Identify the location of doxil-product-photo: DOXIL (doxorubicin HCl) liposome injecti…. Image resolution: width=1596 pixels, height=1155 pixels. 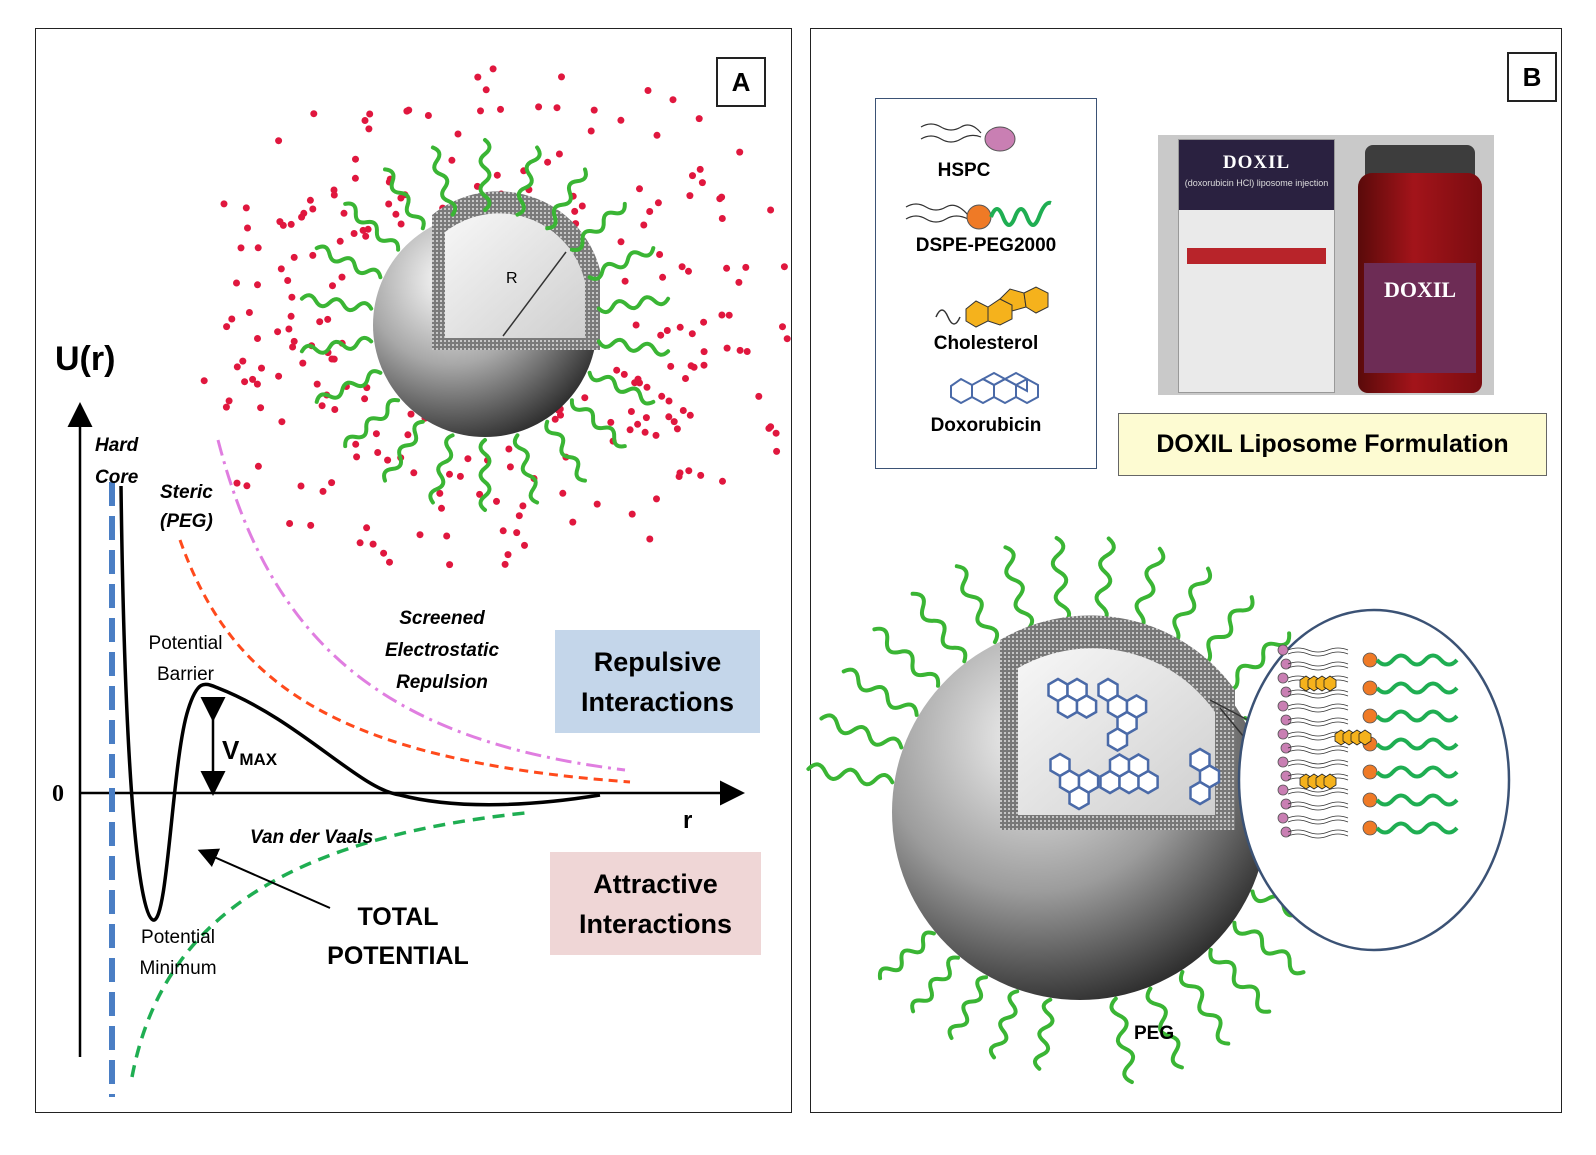
(1326, 265).